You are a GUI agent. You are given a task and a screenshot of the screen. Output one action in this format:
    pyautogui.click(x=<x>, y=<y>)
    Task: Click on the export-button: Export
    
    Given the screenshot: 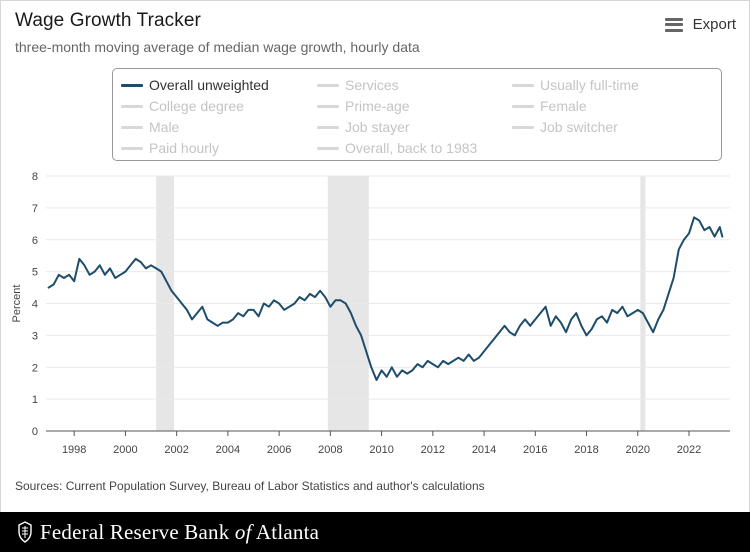 What is the action you would take?
    pyautogui.click(x=700, y=24)
    